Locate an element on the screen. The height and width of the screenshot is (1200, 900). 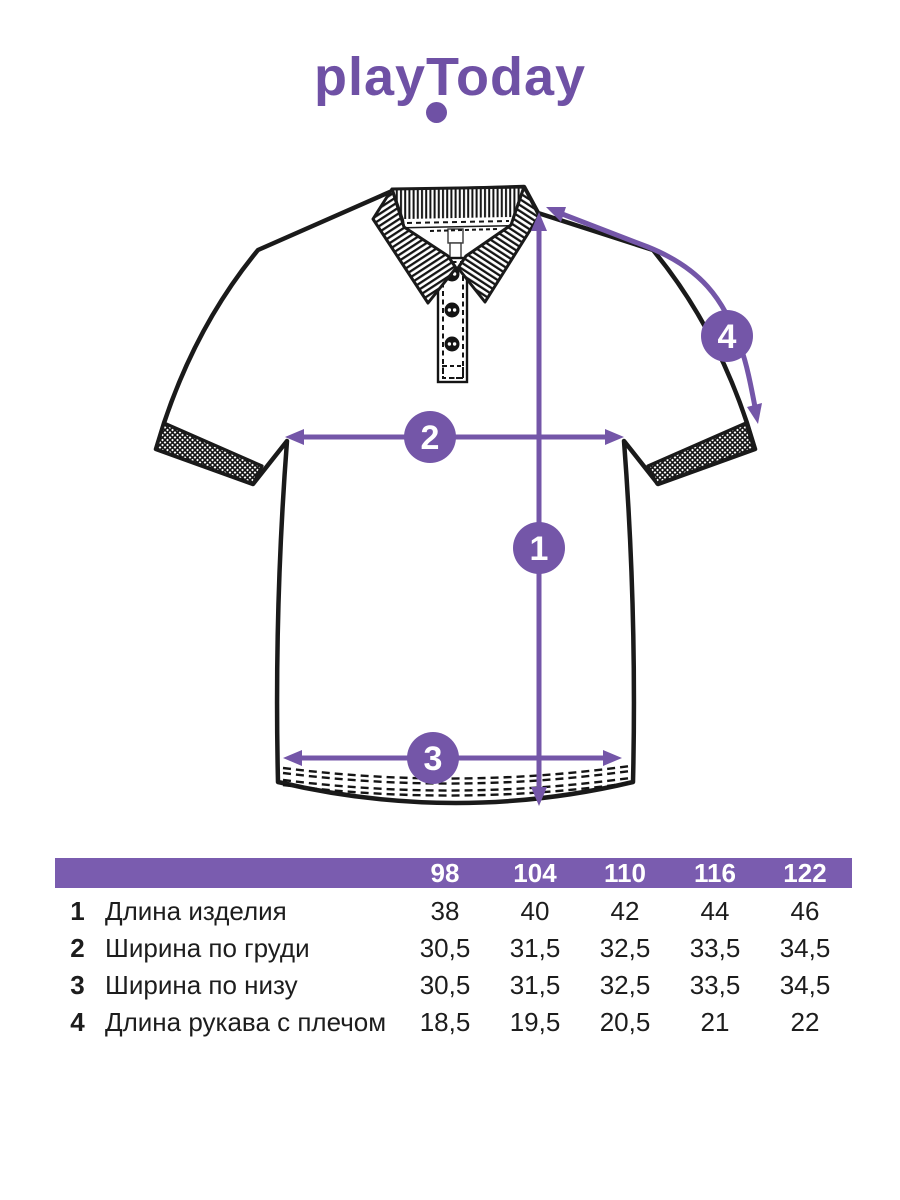
size-column-header: 122 is located at coordinates (805, 873).